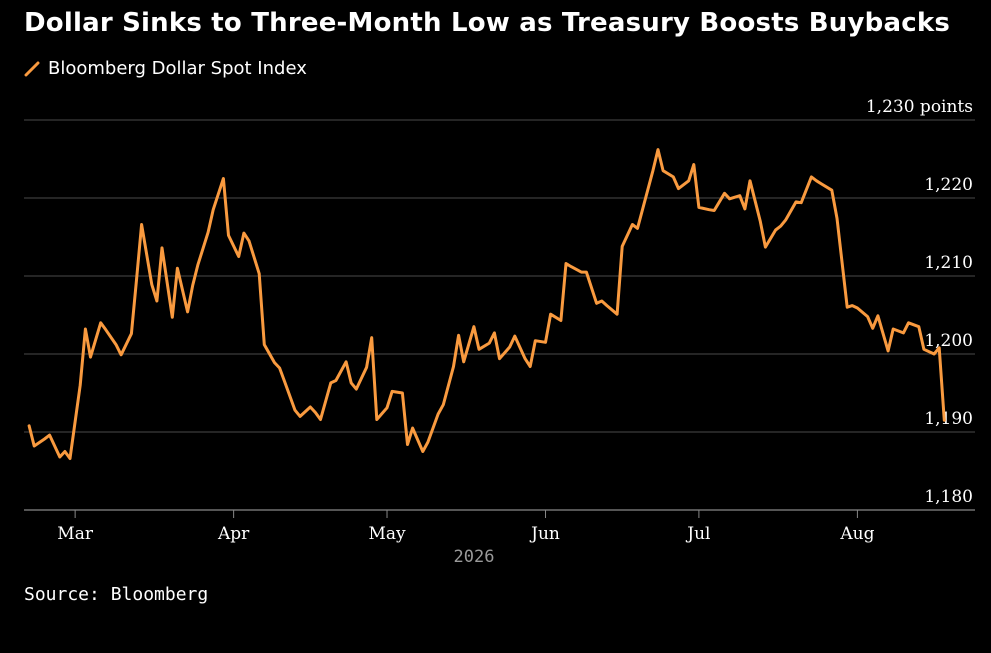 The image size is (991, 653). What do you see at coordinates (177, 68) in the screenshot?
I see `legend-label: Bloomberg Dollar Spot Index` at bounding box center [177, 68].